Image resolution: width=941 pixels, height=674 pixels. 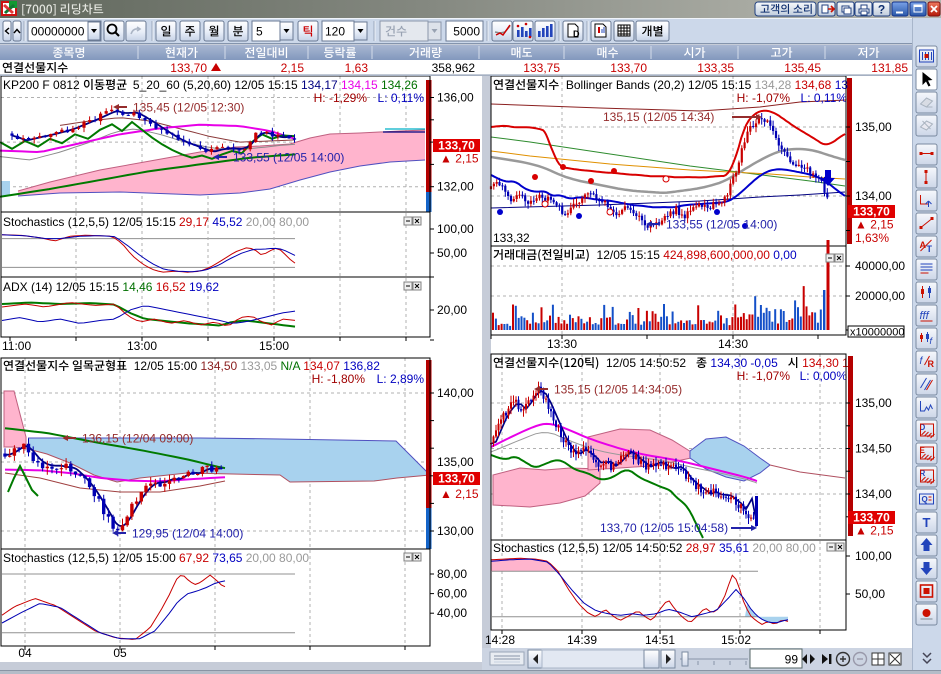 I want to click on svg-text: 136,00, so click(x=455, y=98).